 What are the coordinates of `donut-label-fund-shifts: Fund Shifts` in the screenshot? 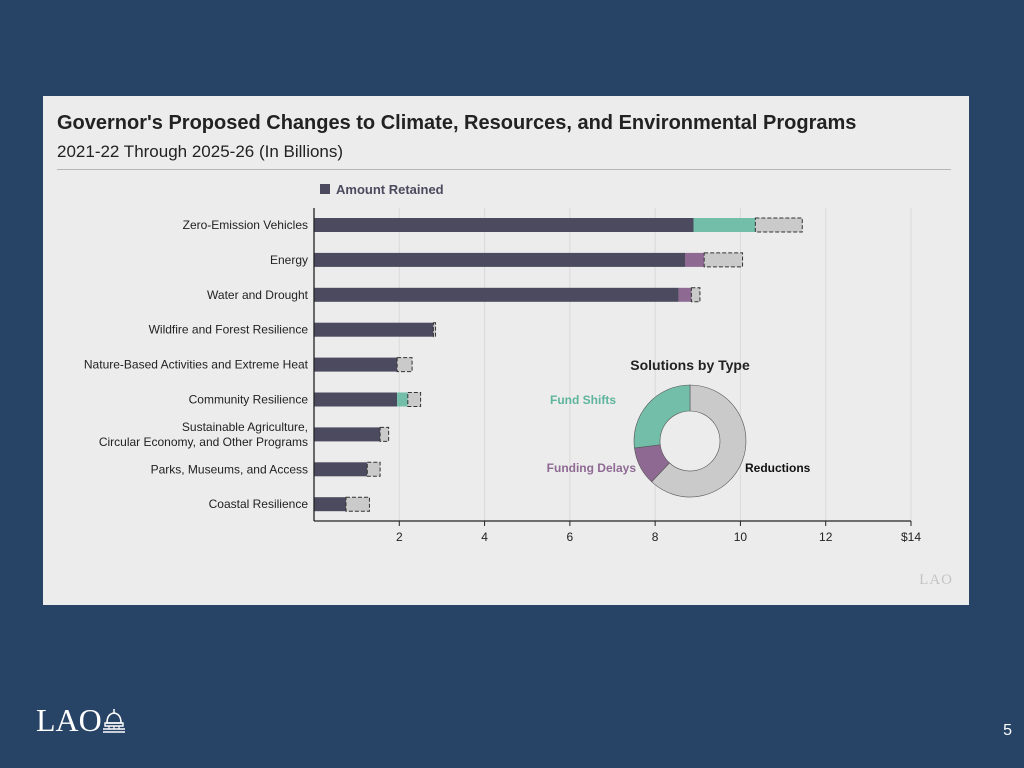 It's located at (583, 400).